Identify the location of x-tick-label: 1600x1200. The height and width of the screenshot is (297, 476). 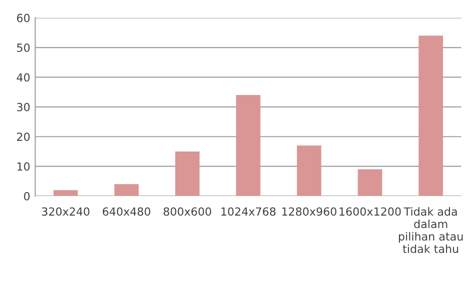
(370, 211).